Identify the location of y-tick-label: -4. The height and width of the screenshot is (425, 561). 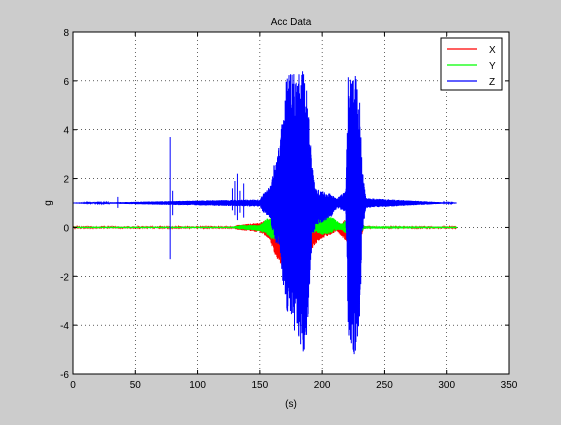
(64, 326).